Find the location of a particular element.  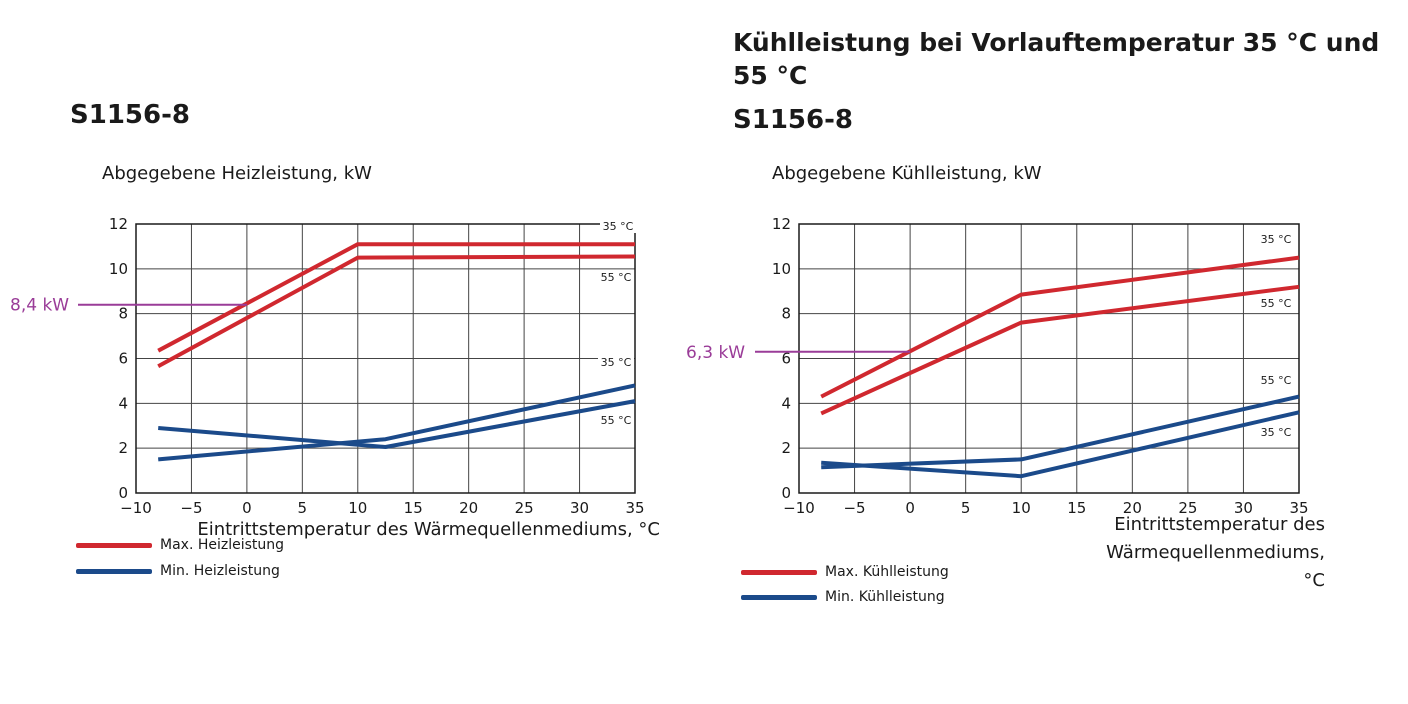

right-y-axis-label: Abgegebene Kühlleistung, kW is located at coordinates (907, 173).